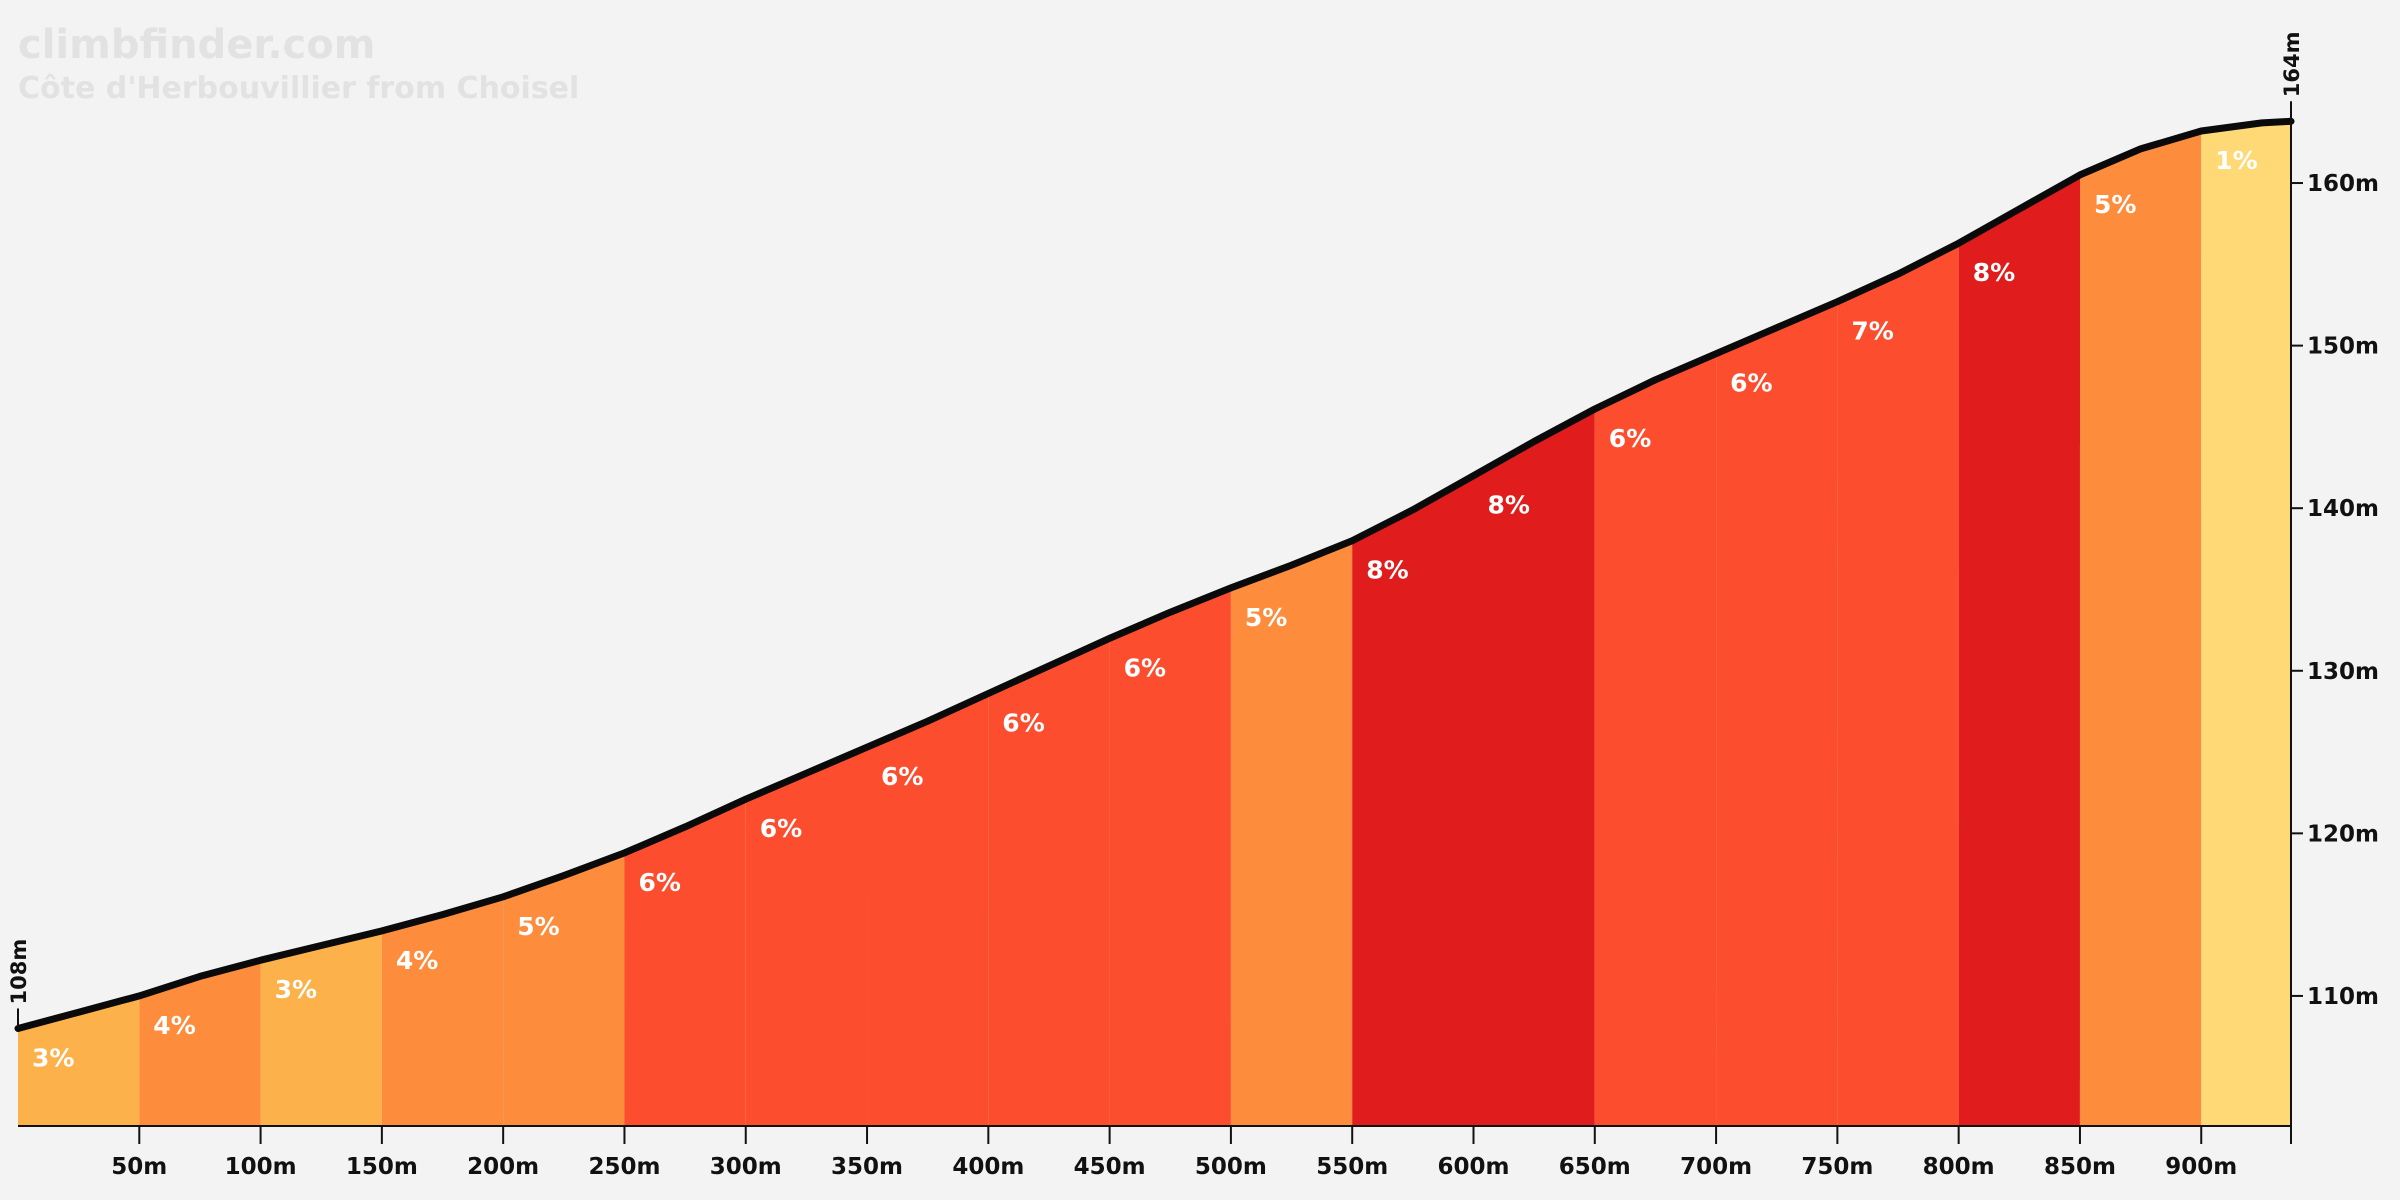 The image size is (2400, 1200). Describe the element at coordinates (1474, 1167) in the screenshot. I see `x-tick-label: 600m` at that location.